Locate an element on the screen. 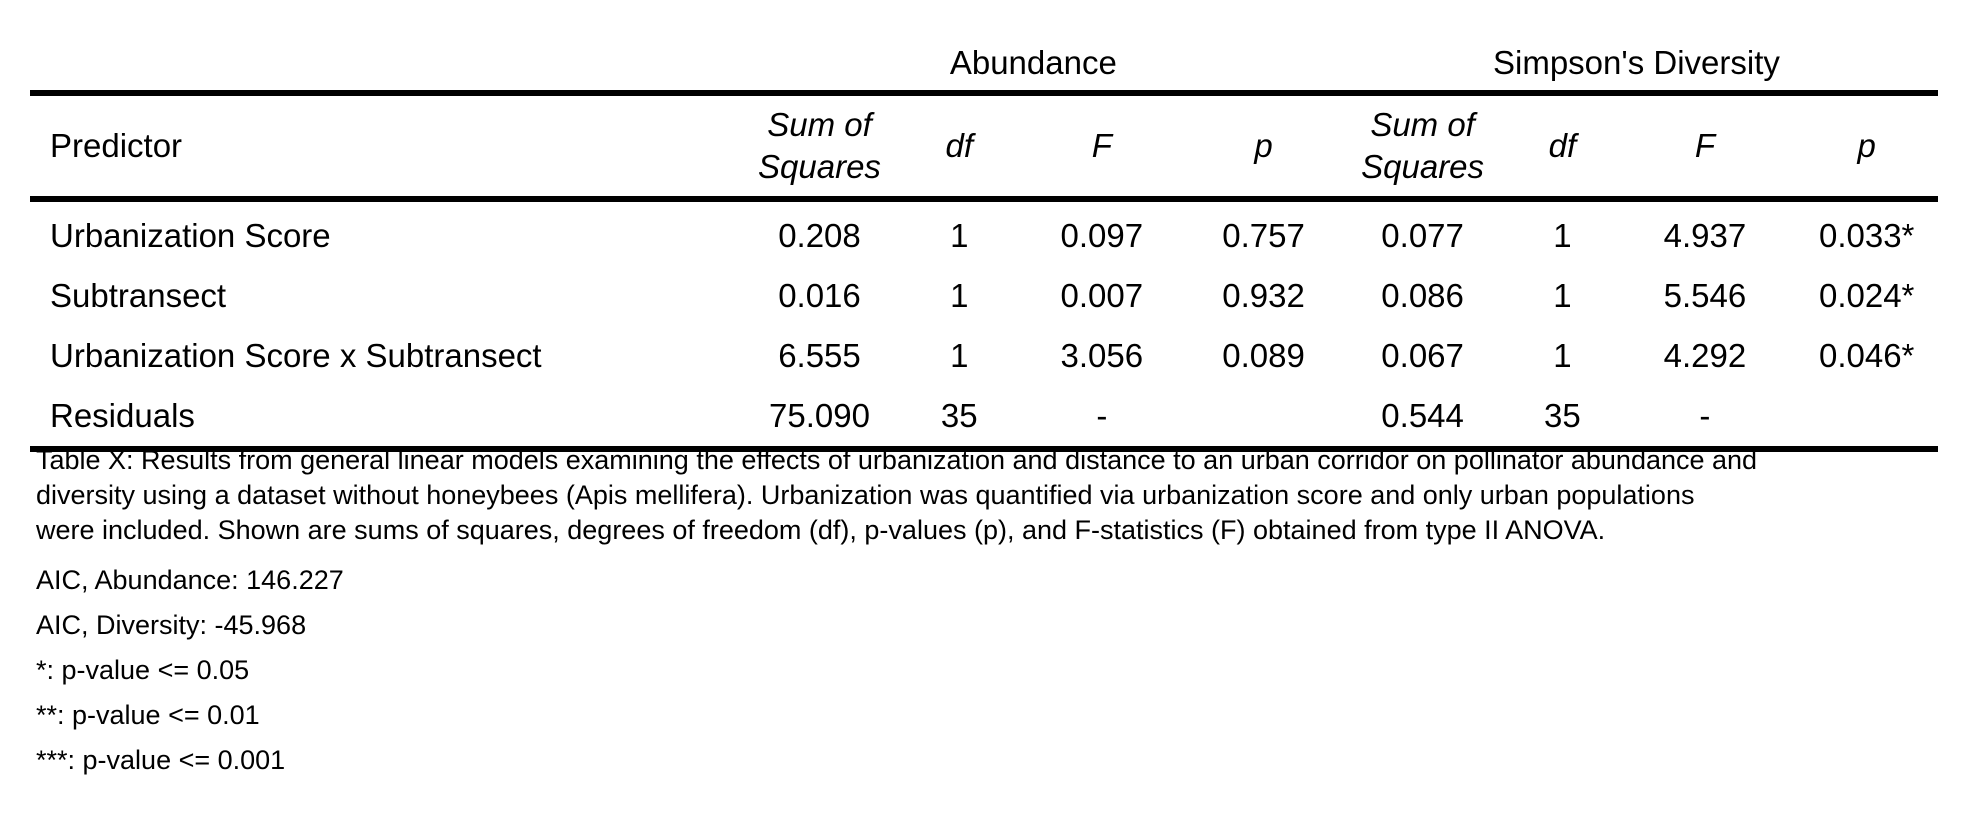 The width and height of the screenshot is (1962, 813). header-diversity-df: df is located at coordinates (1562, 147).